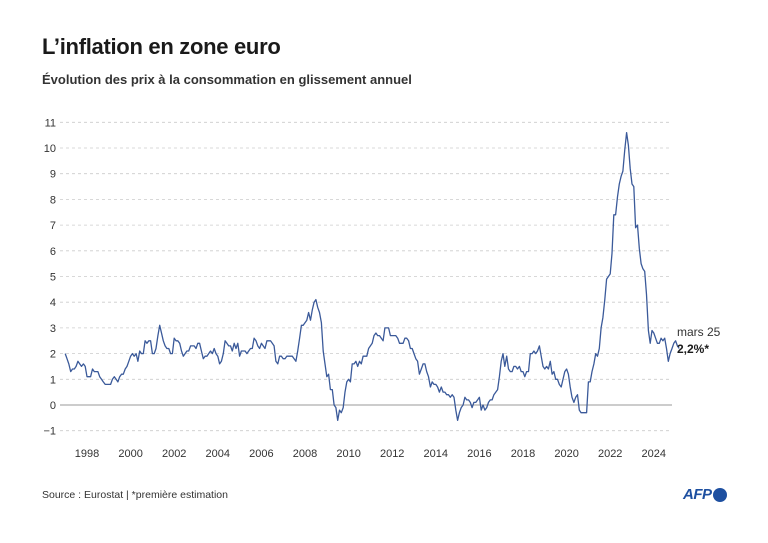 Image resolution: width=768 pixels, height=543 pixels. What do you see at coordinates (174, 454) in the screenshot?
I see `x-tick-label: 2002` at bounding box center [174, 454].